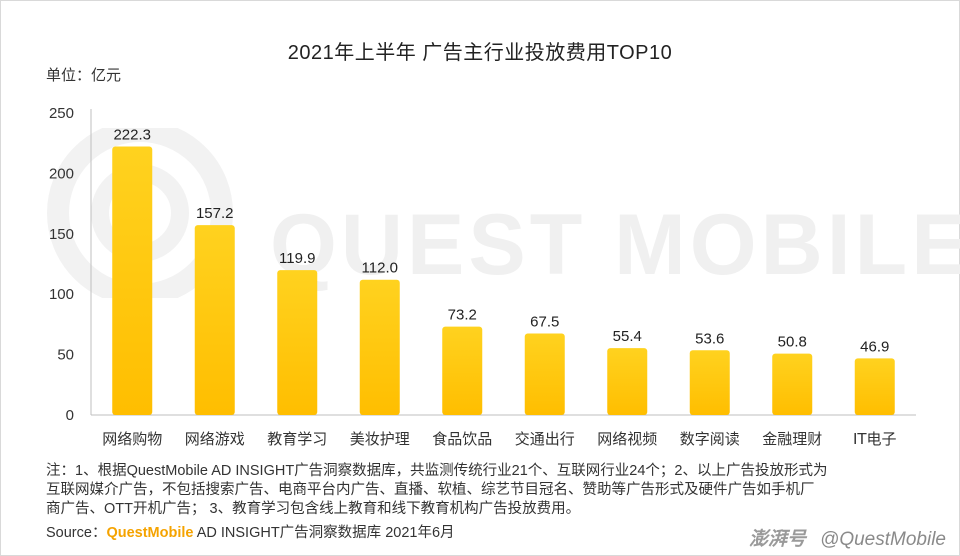  Describe the element at coordinates (627, 336) in the screenshot. I see `bar-value-label: 55.4` at that location.